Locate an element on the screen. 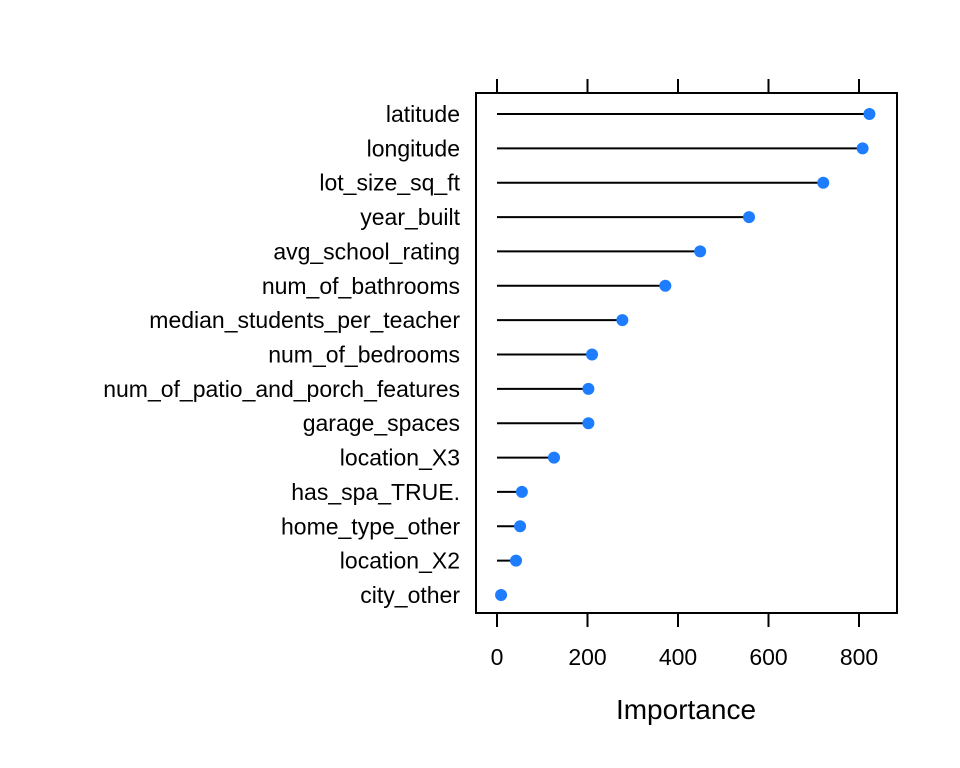 Image resolution: width=960 pixels, height=768 pixels. category-label: avg_school_rating is located at coordinates (366, 251).